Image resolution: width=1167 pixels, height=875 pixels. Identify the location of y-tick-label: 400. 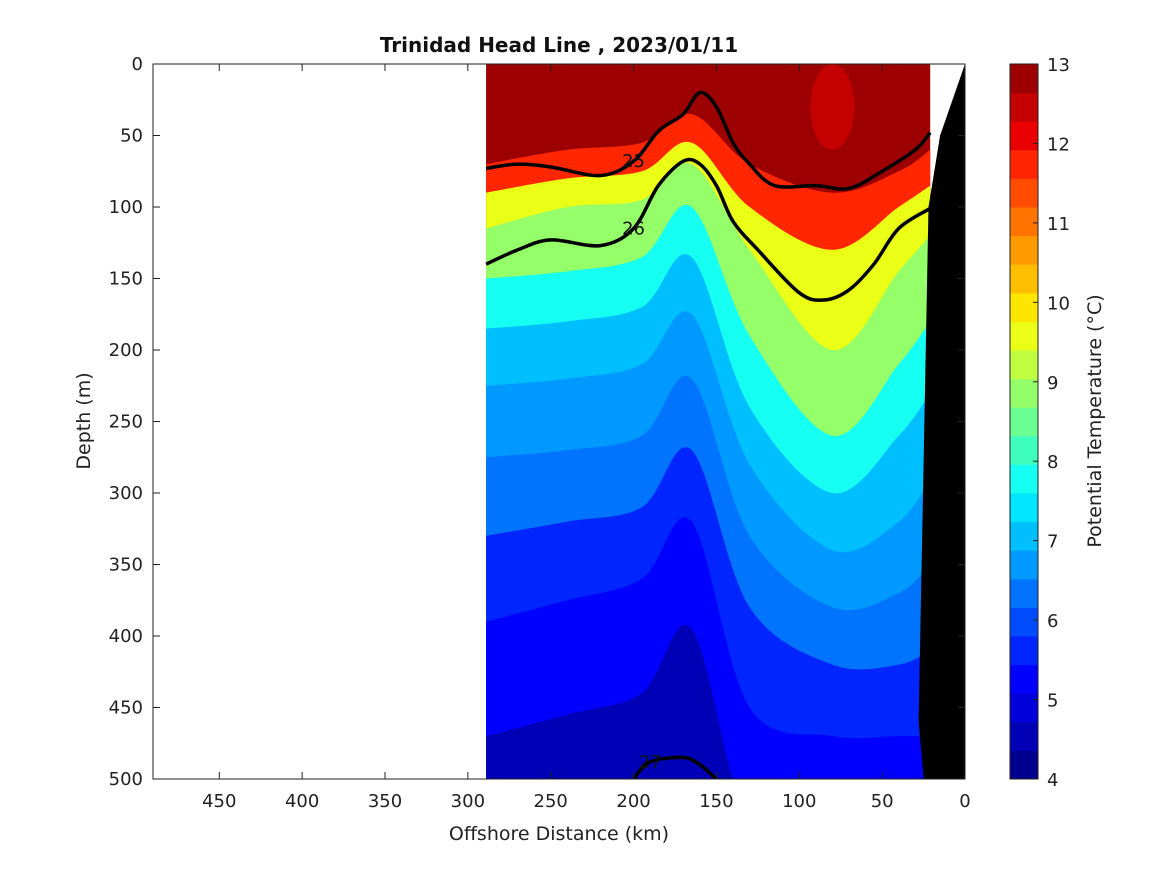
(126, 636).